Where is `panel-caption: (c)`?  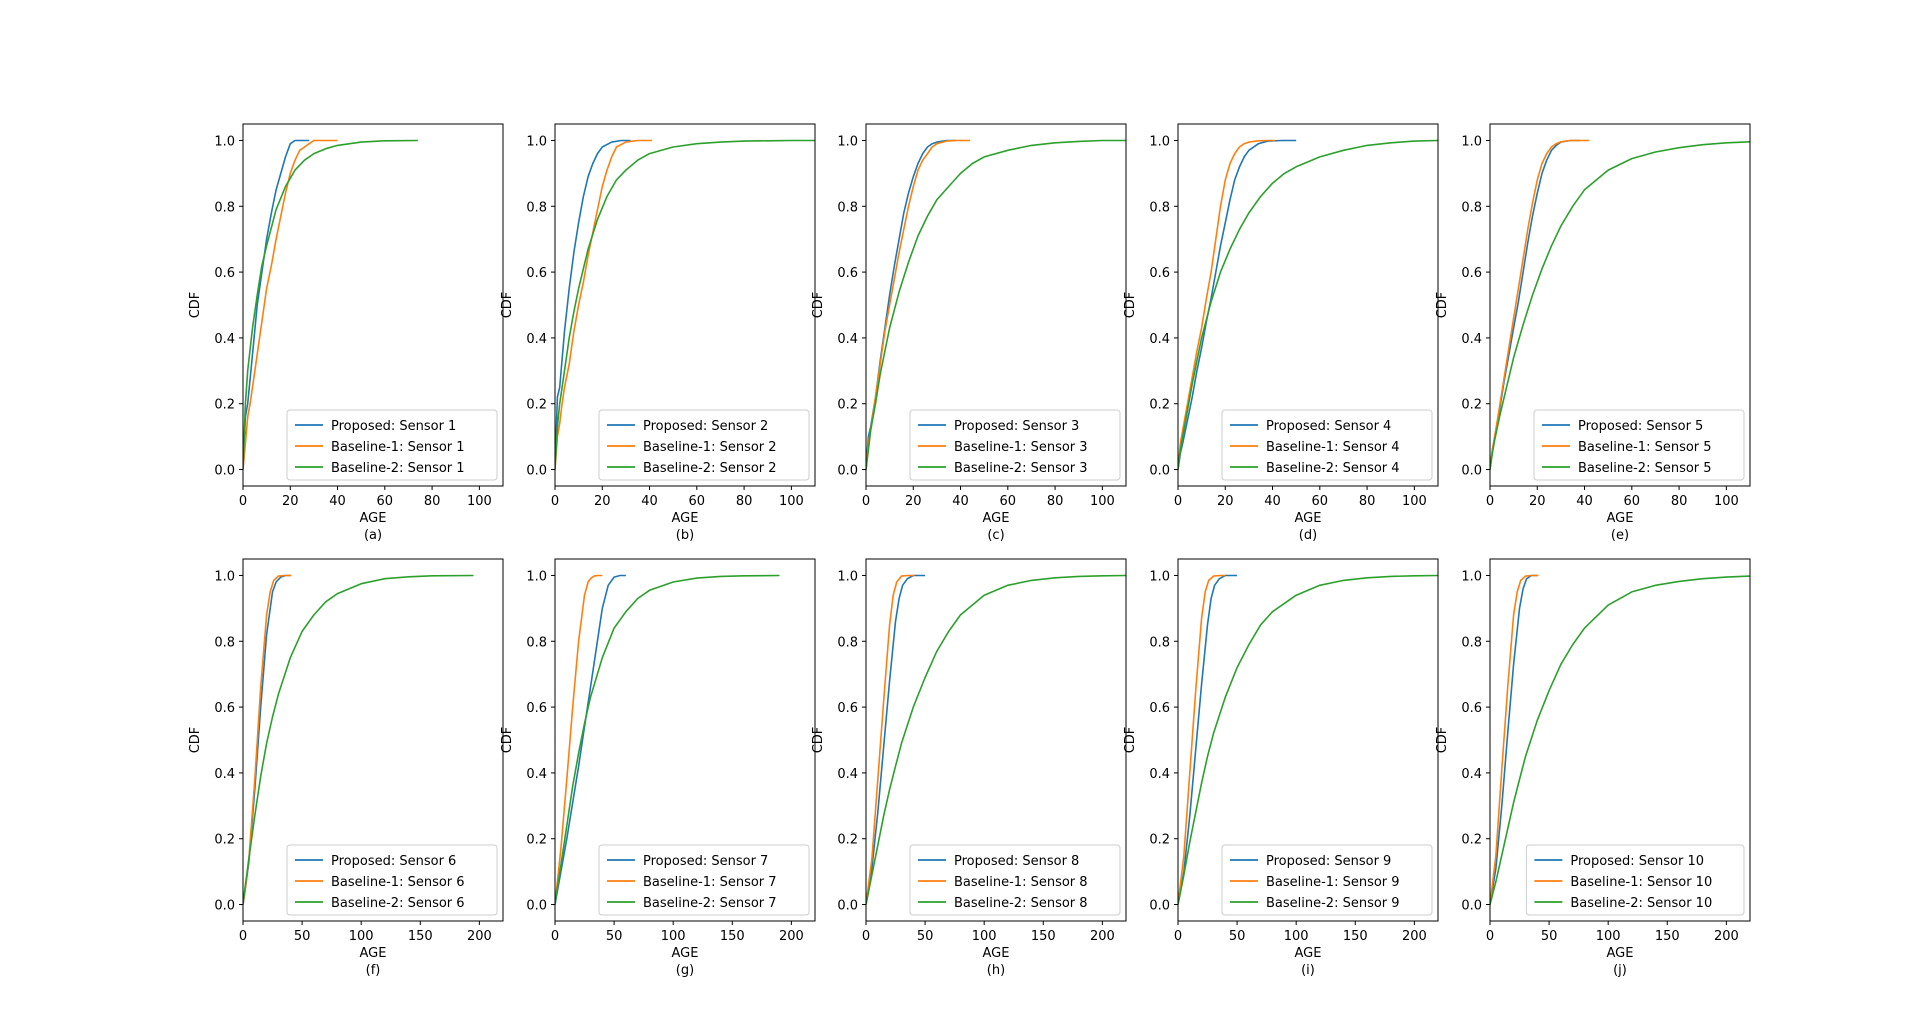
panel-caption: (c) is located at coordinates (995, 535).